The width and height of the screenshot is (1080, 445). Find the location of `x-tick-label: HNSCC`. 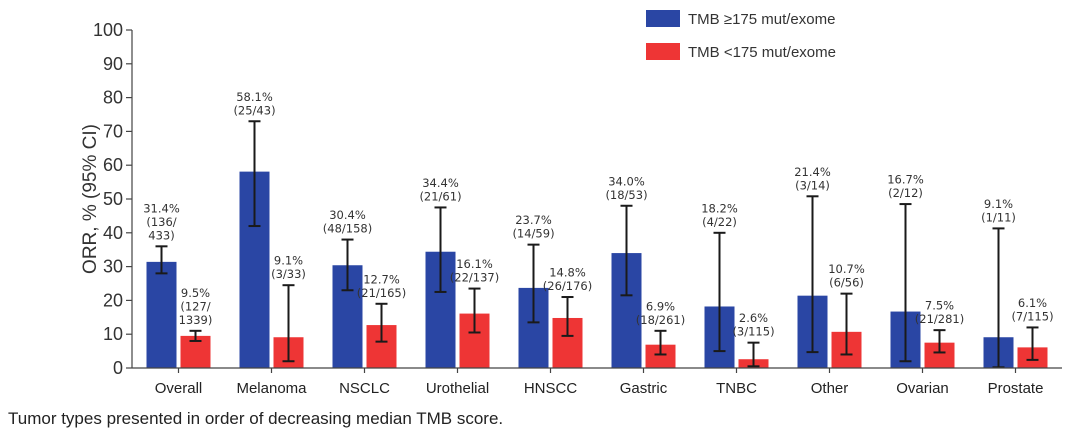

x-tick-label: HNSCC is located at coordinates (551, 388).